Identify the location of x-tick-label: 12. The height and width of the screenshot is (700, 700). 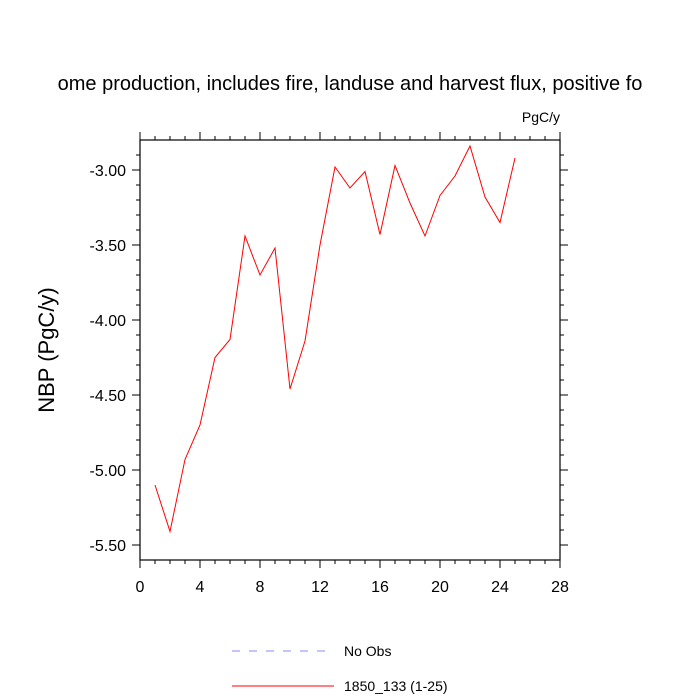
(320, 587).